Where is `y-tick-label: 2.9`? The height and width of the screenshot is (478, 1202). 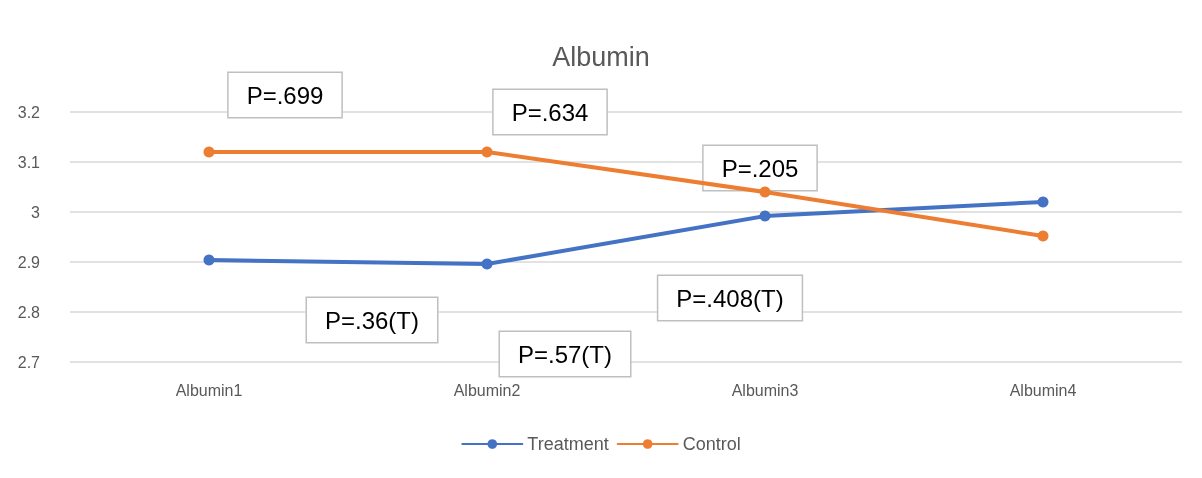 y-tick-label: 2.9 is located at coordinates (29, 262).